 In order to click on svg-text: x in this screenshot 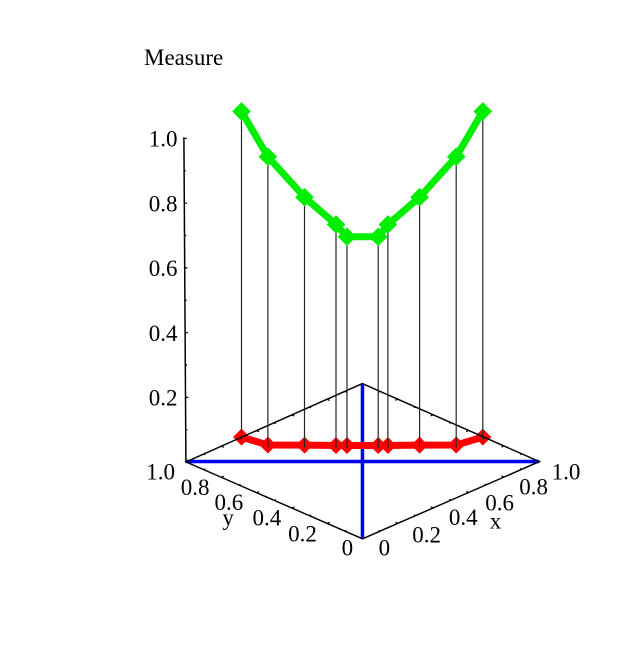, I will do `click(496, 521)`.